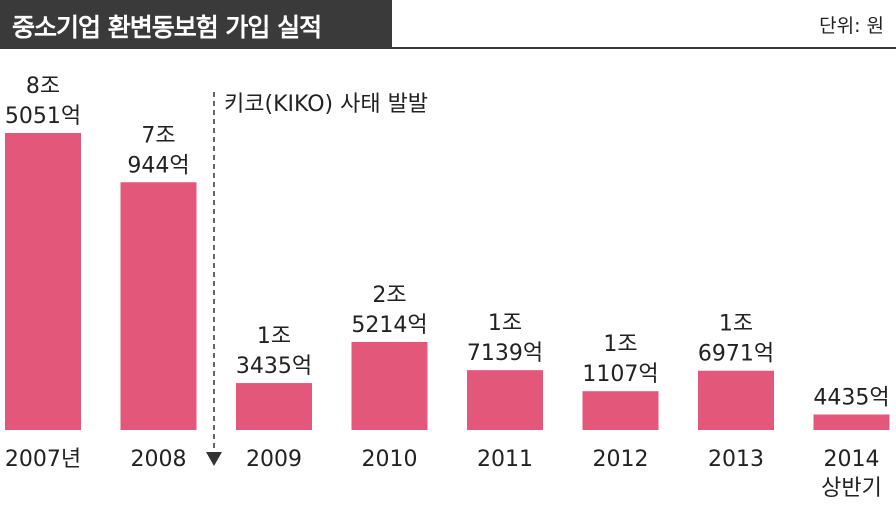 The width and height of the screenshot is (896, 514). I want to click on data-label: 1107억, so click(620, 374).